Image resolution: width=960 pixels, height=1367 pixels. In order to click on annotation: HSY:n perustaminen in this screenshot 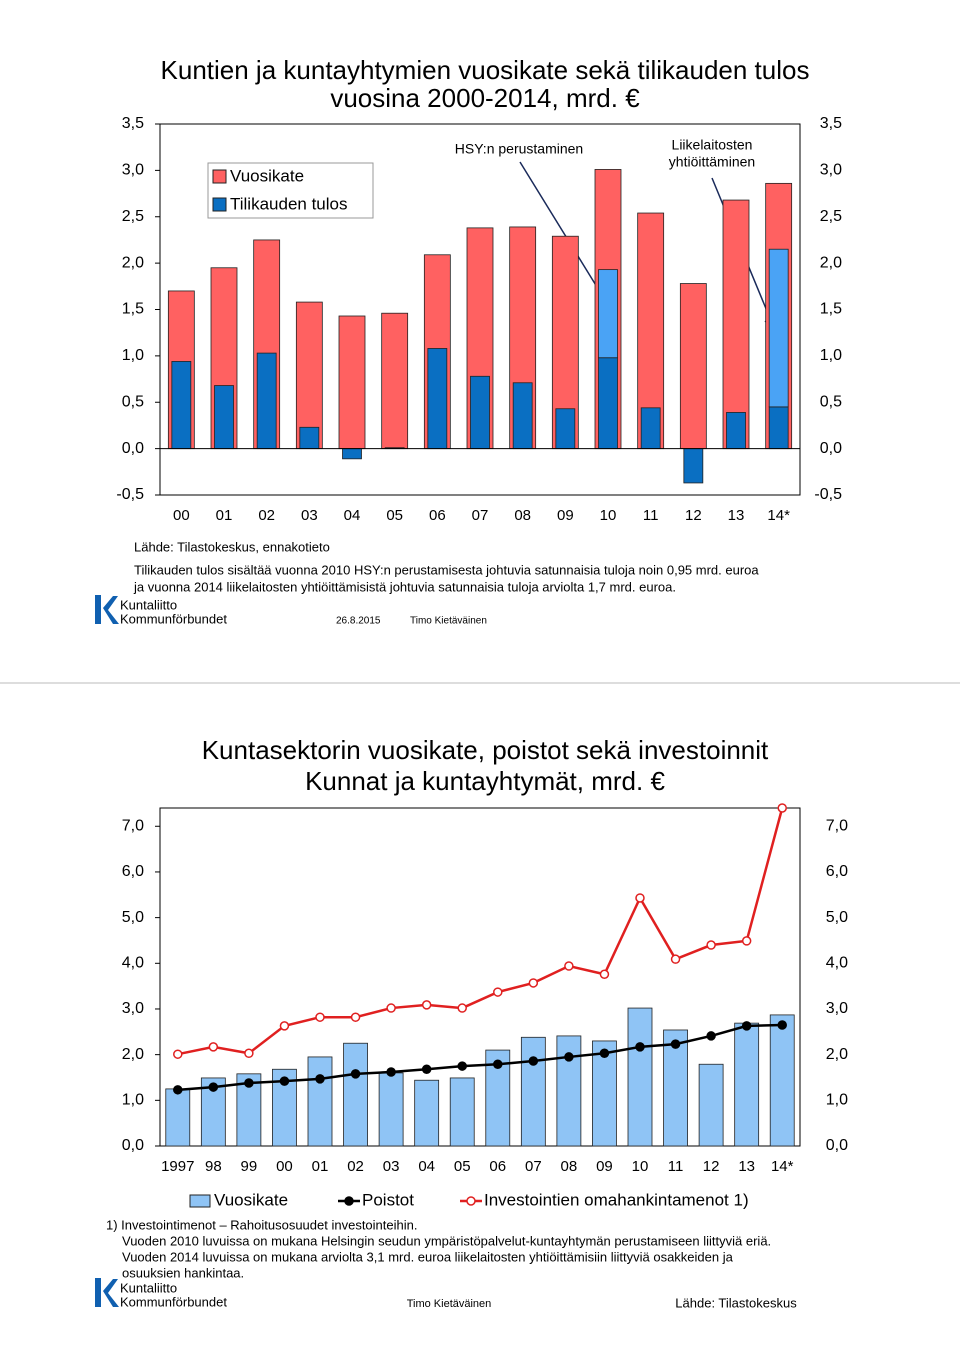, I will do `click(519, 149)`.